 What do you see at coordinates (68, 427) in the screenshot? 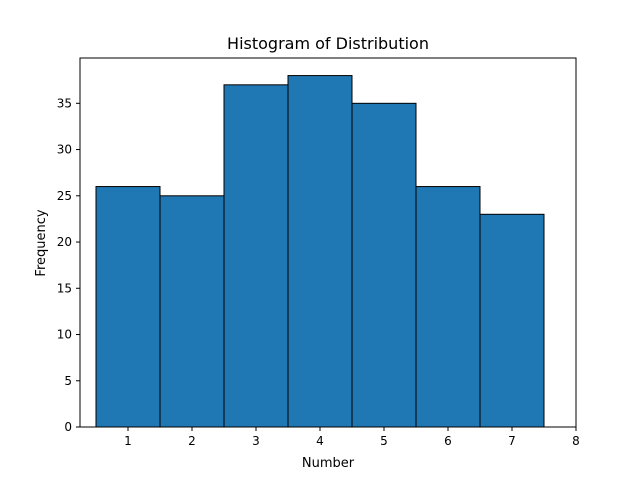
I see `y-tick-label: 0` at bounding box center [68, 427].